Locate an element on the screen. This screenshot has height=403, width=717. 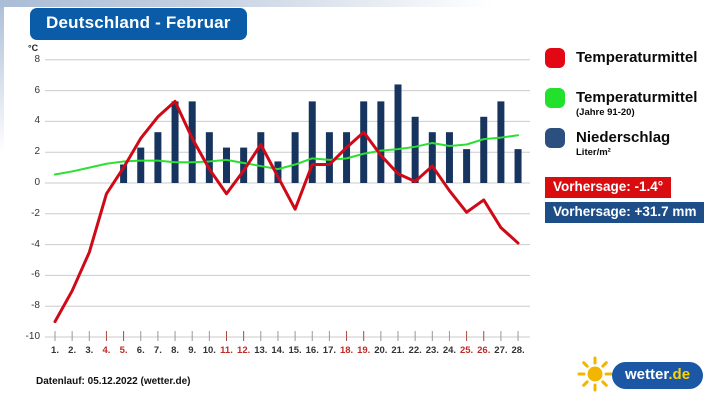
x-tick-label: 26. is located at coordinates (484, 350).